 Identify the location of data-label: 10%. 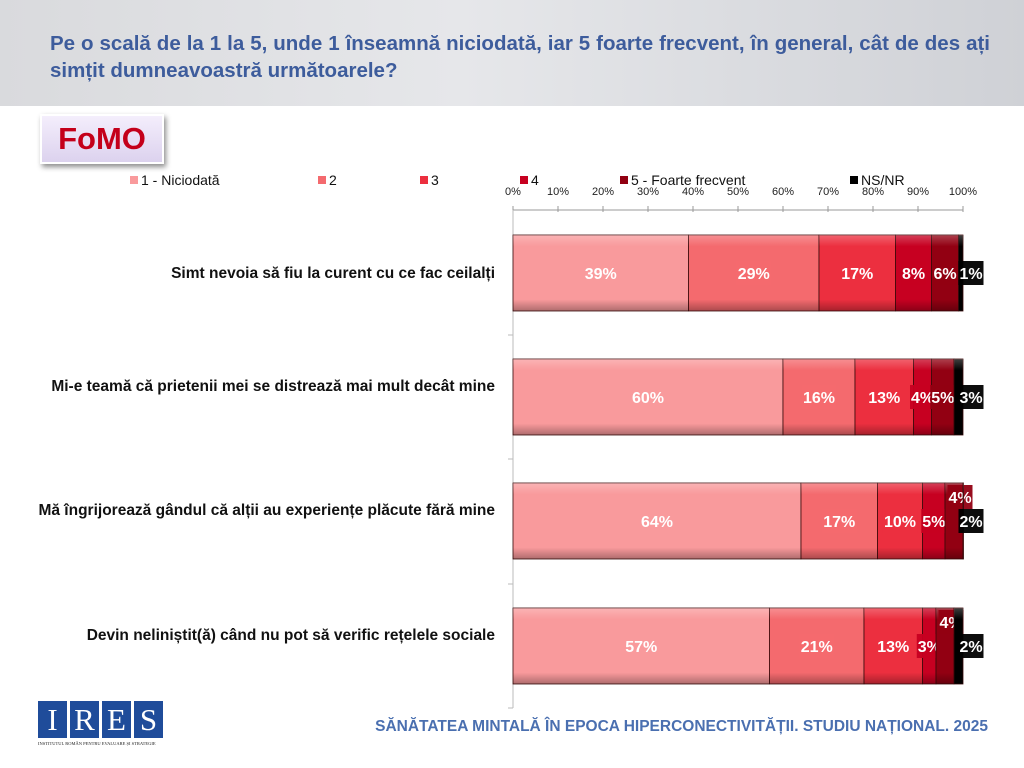
(900, 522).